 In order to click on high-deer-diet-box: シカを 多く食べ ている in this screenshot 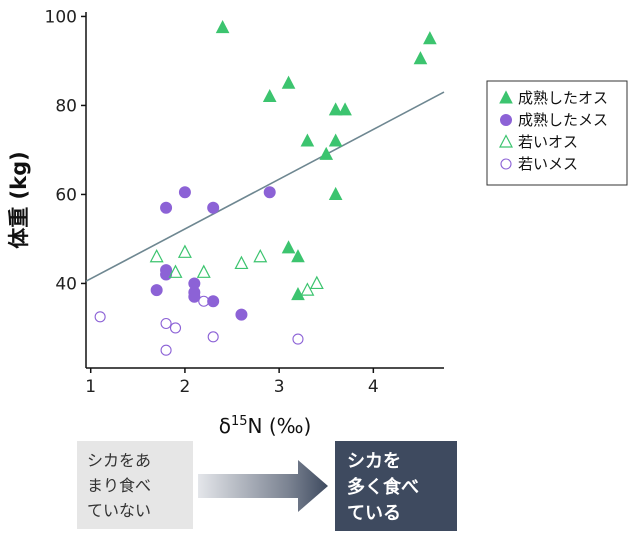, I will do `click(396, 486)`.